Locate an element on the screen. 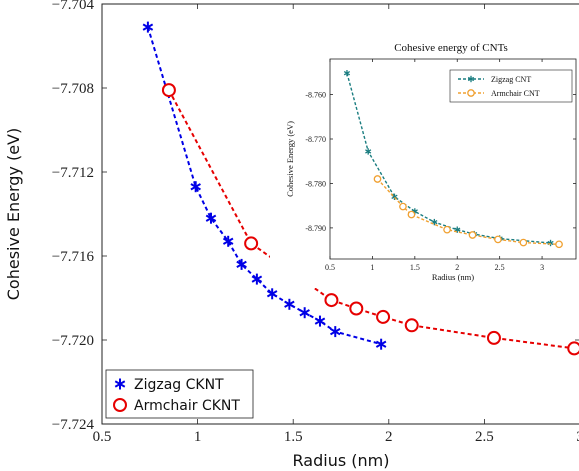  main-x-axis-label: Radius (nm) is located at coordinates (341, 460).